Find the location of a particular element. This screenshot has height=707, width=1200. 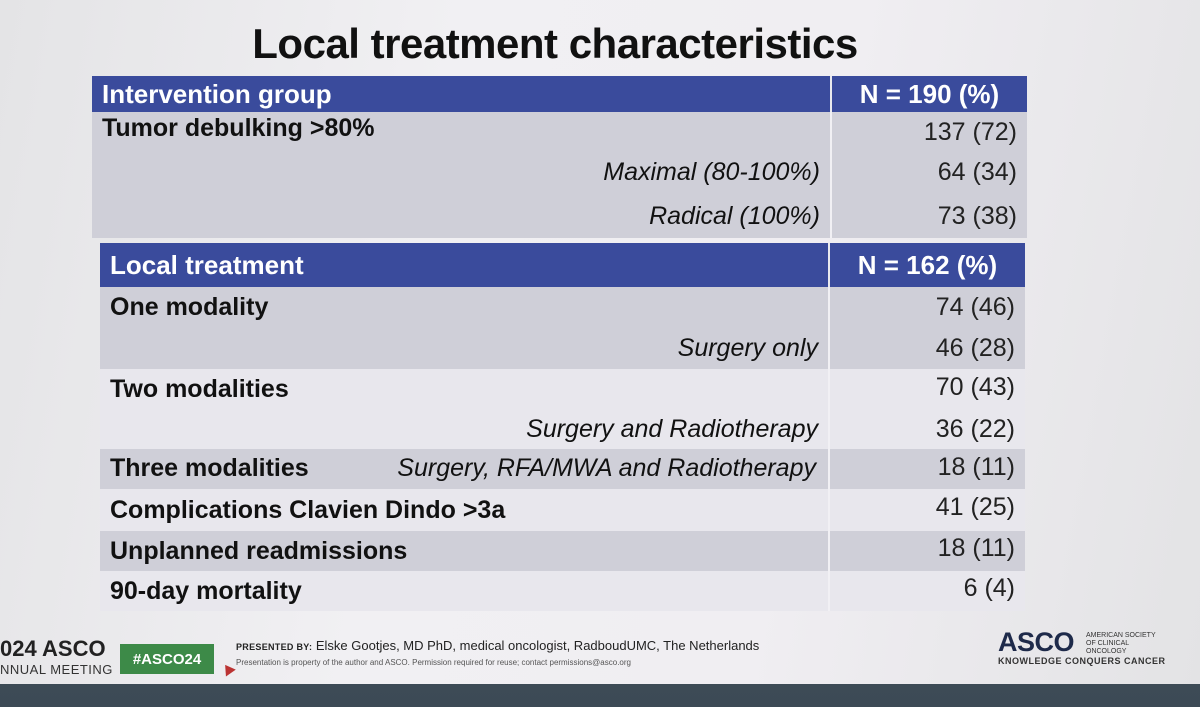

row-value: 46 (28) is located at coordinates (975, 348).